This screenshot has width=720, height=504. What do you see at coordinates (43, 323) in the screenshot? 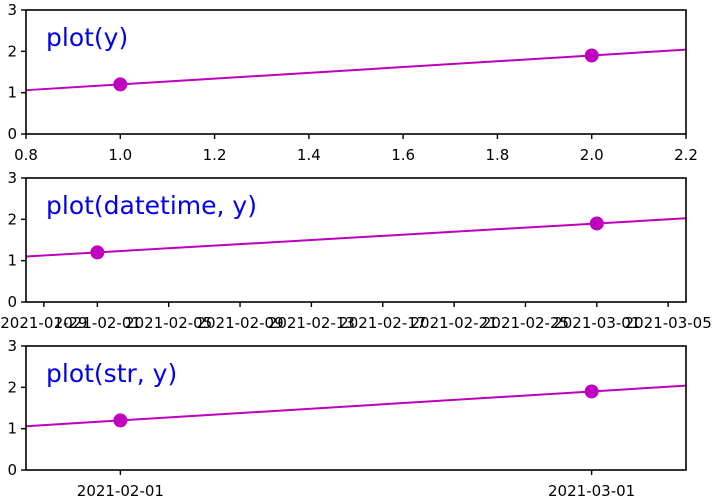
I see `x-tick-label: 2021-01-29` at bounding box center [43, 323].